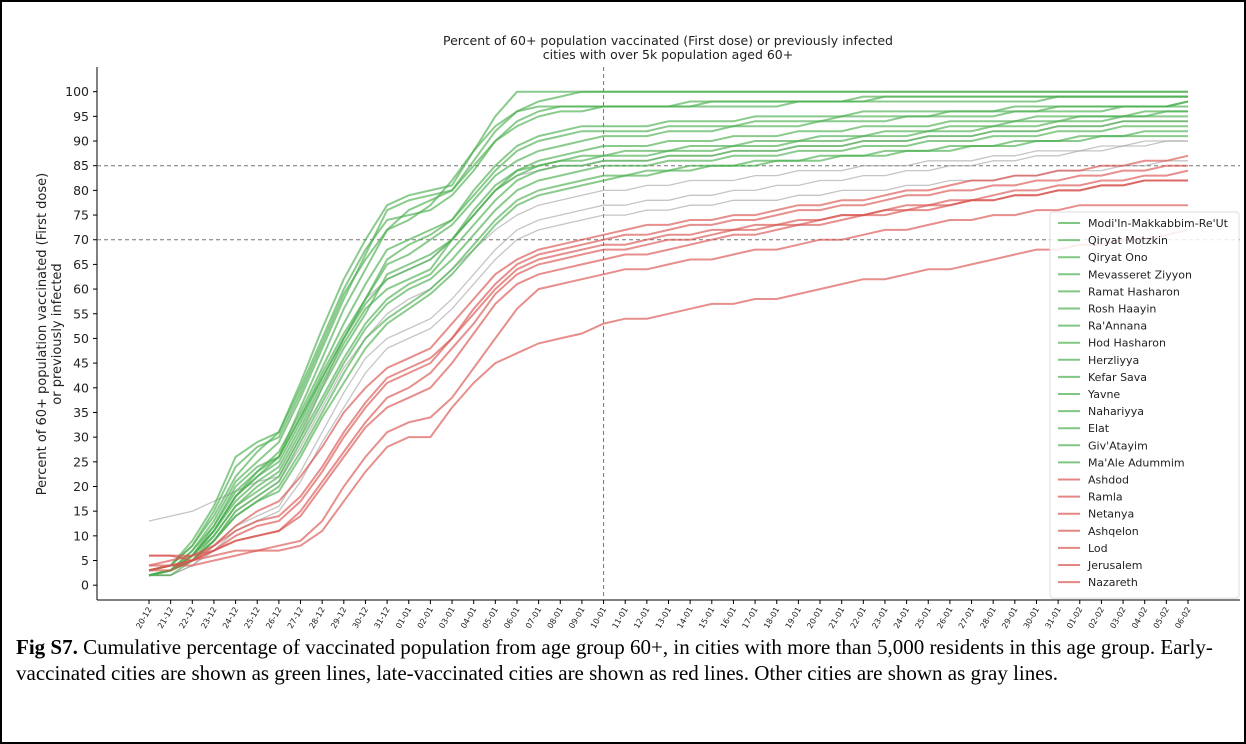 The width and height of the screenshot is (1246, 744). What do you see at coordinates (57, 333) in the screenshot?
I see `y-axis-label: or previously infected` at bounding box center [57, 333].